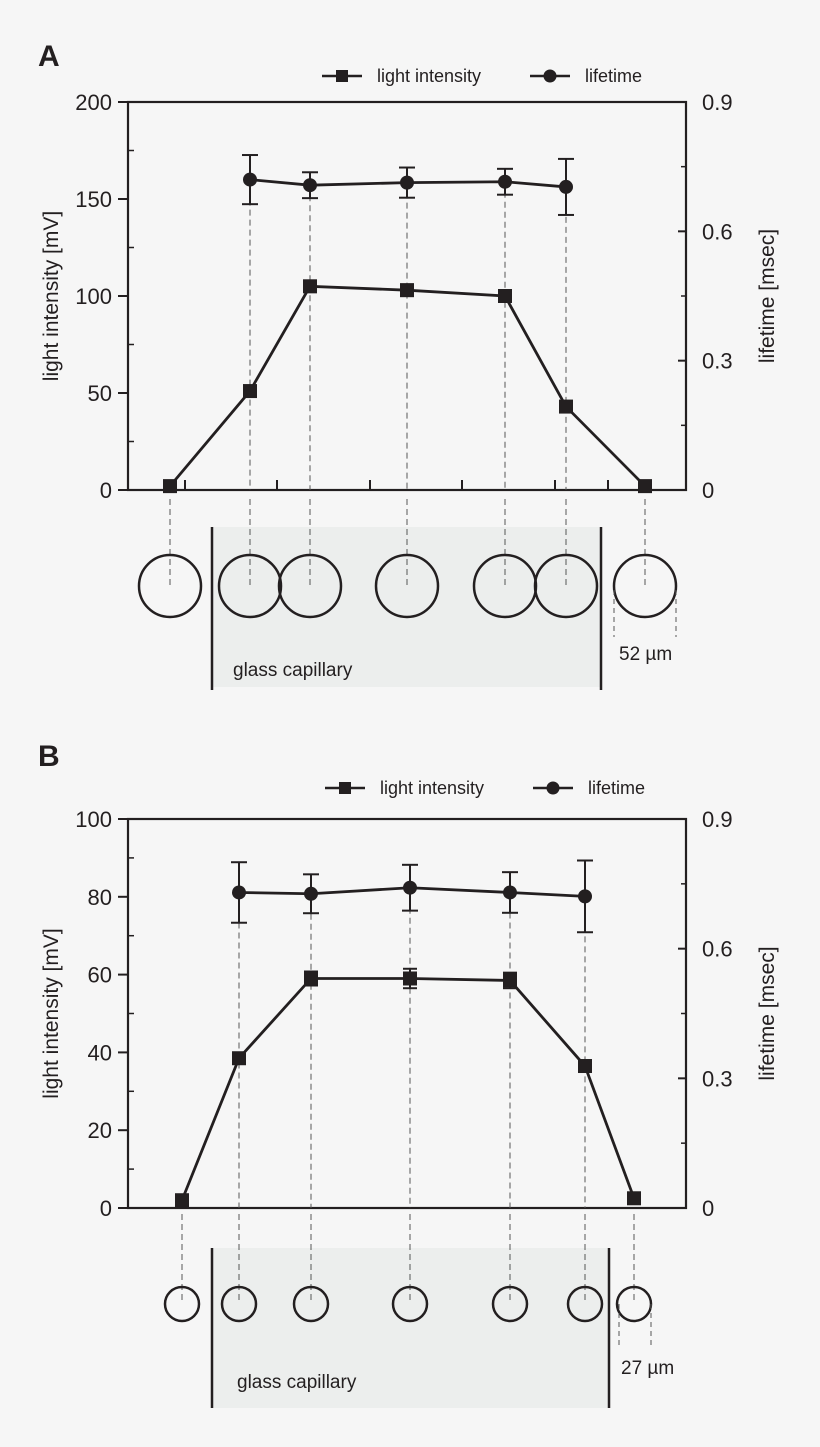  What do you see at coordinates (100, 393) in the screenshot?
I see `y-tick-label: 50` at bounding box center [100, 393].